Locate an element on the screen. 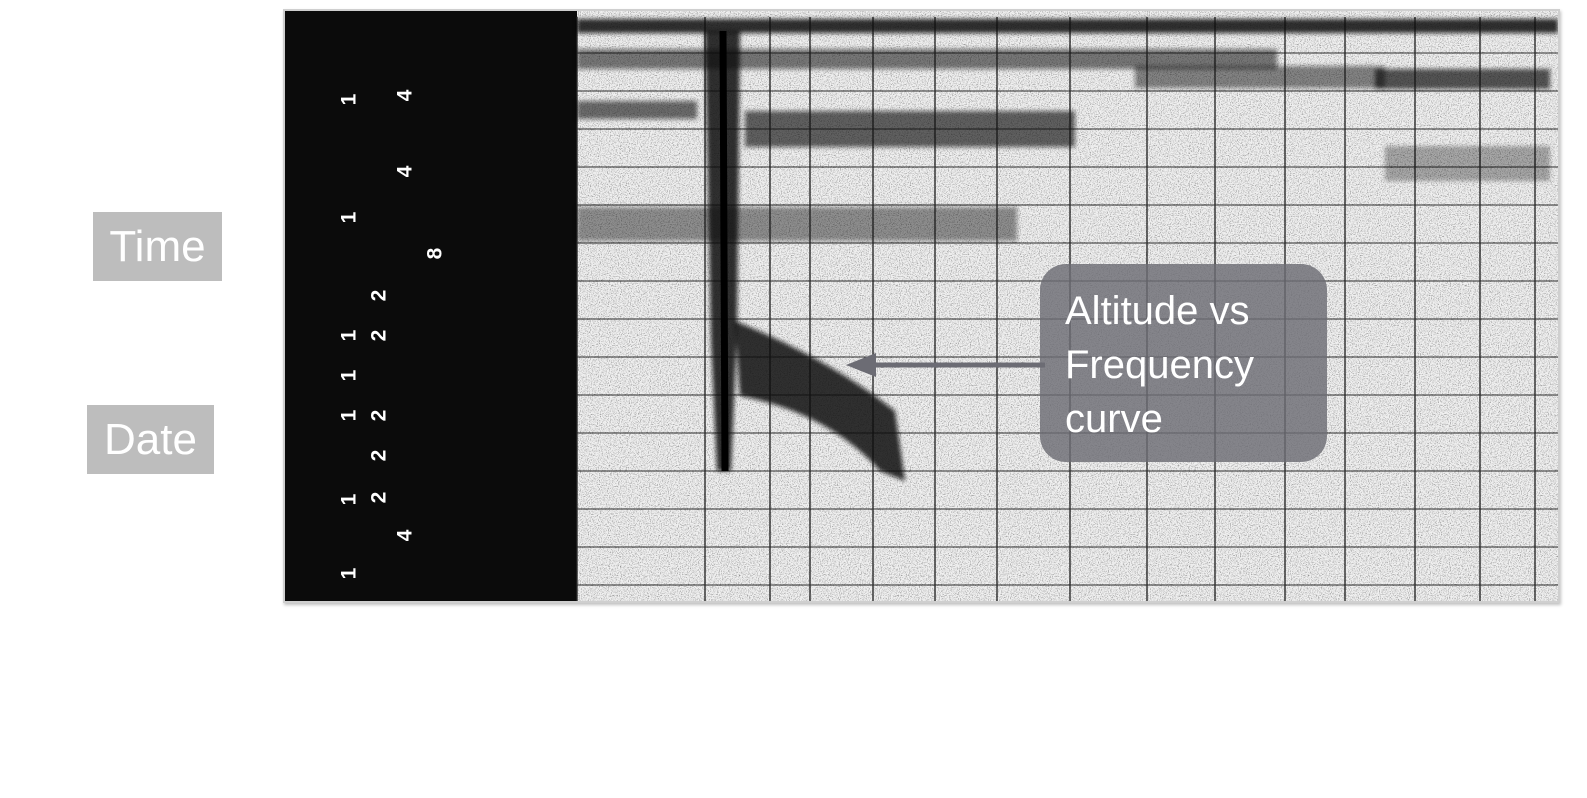 The height and width of the screenshot is (798, 1587). film-strip is located at coordinates (431, 306).